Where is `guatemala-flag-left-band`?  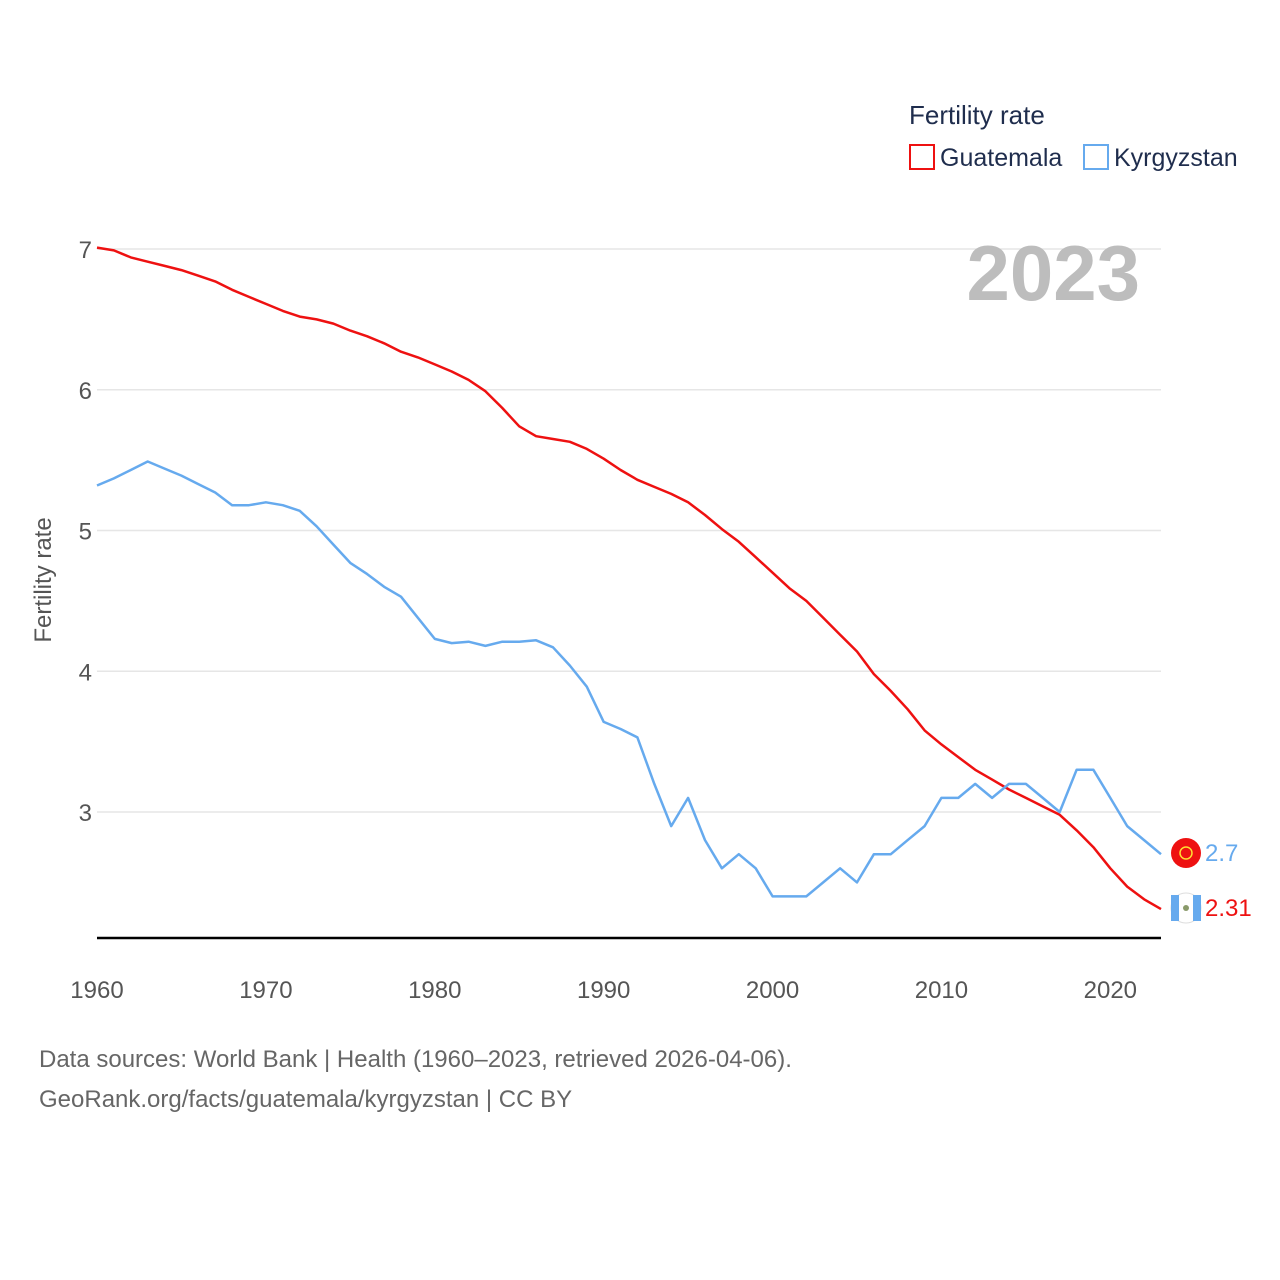 guatemala-flag-left-band is located at coordinates (1175, 908).